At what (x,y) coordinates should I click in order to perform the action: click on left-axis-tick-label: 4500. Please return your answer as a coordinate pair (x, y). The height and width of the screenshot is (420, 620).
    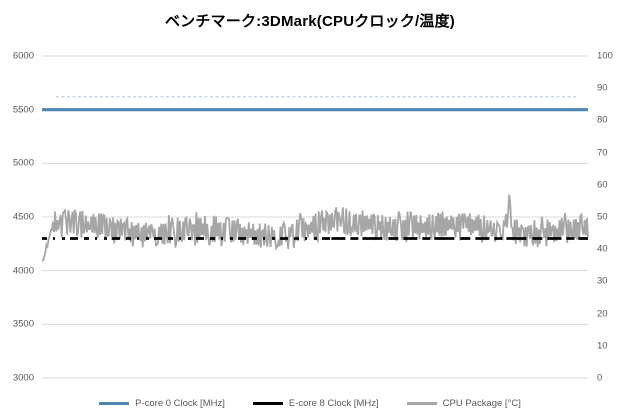
    Looking at the image, I should click on (23, 217).